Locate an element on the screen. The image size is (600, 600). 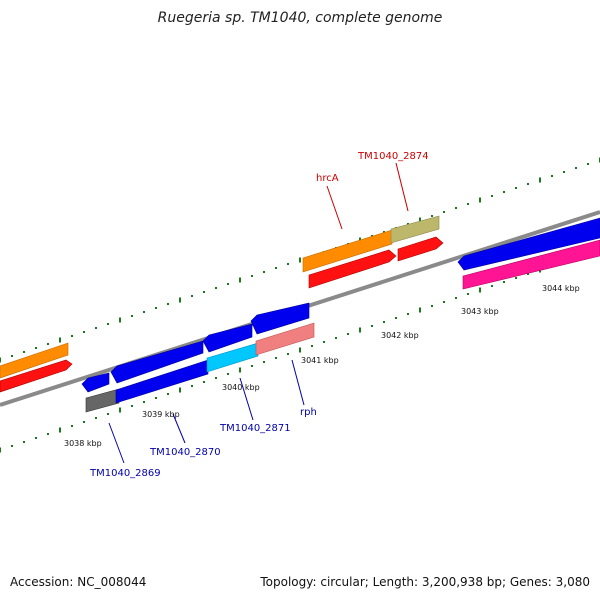
scale-label-3038: 3038 kbp is located at coordinates (83, 443).